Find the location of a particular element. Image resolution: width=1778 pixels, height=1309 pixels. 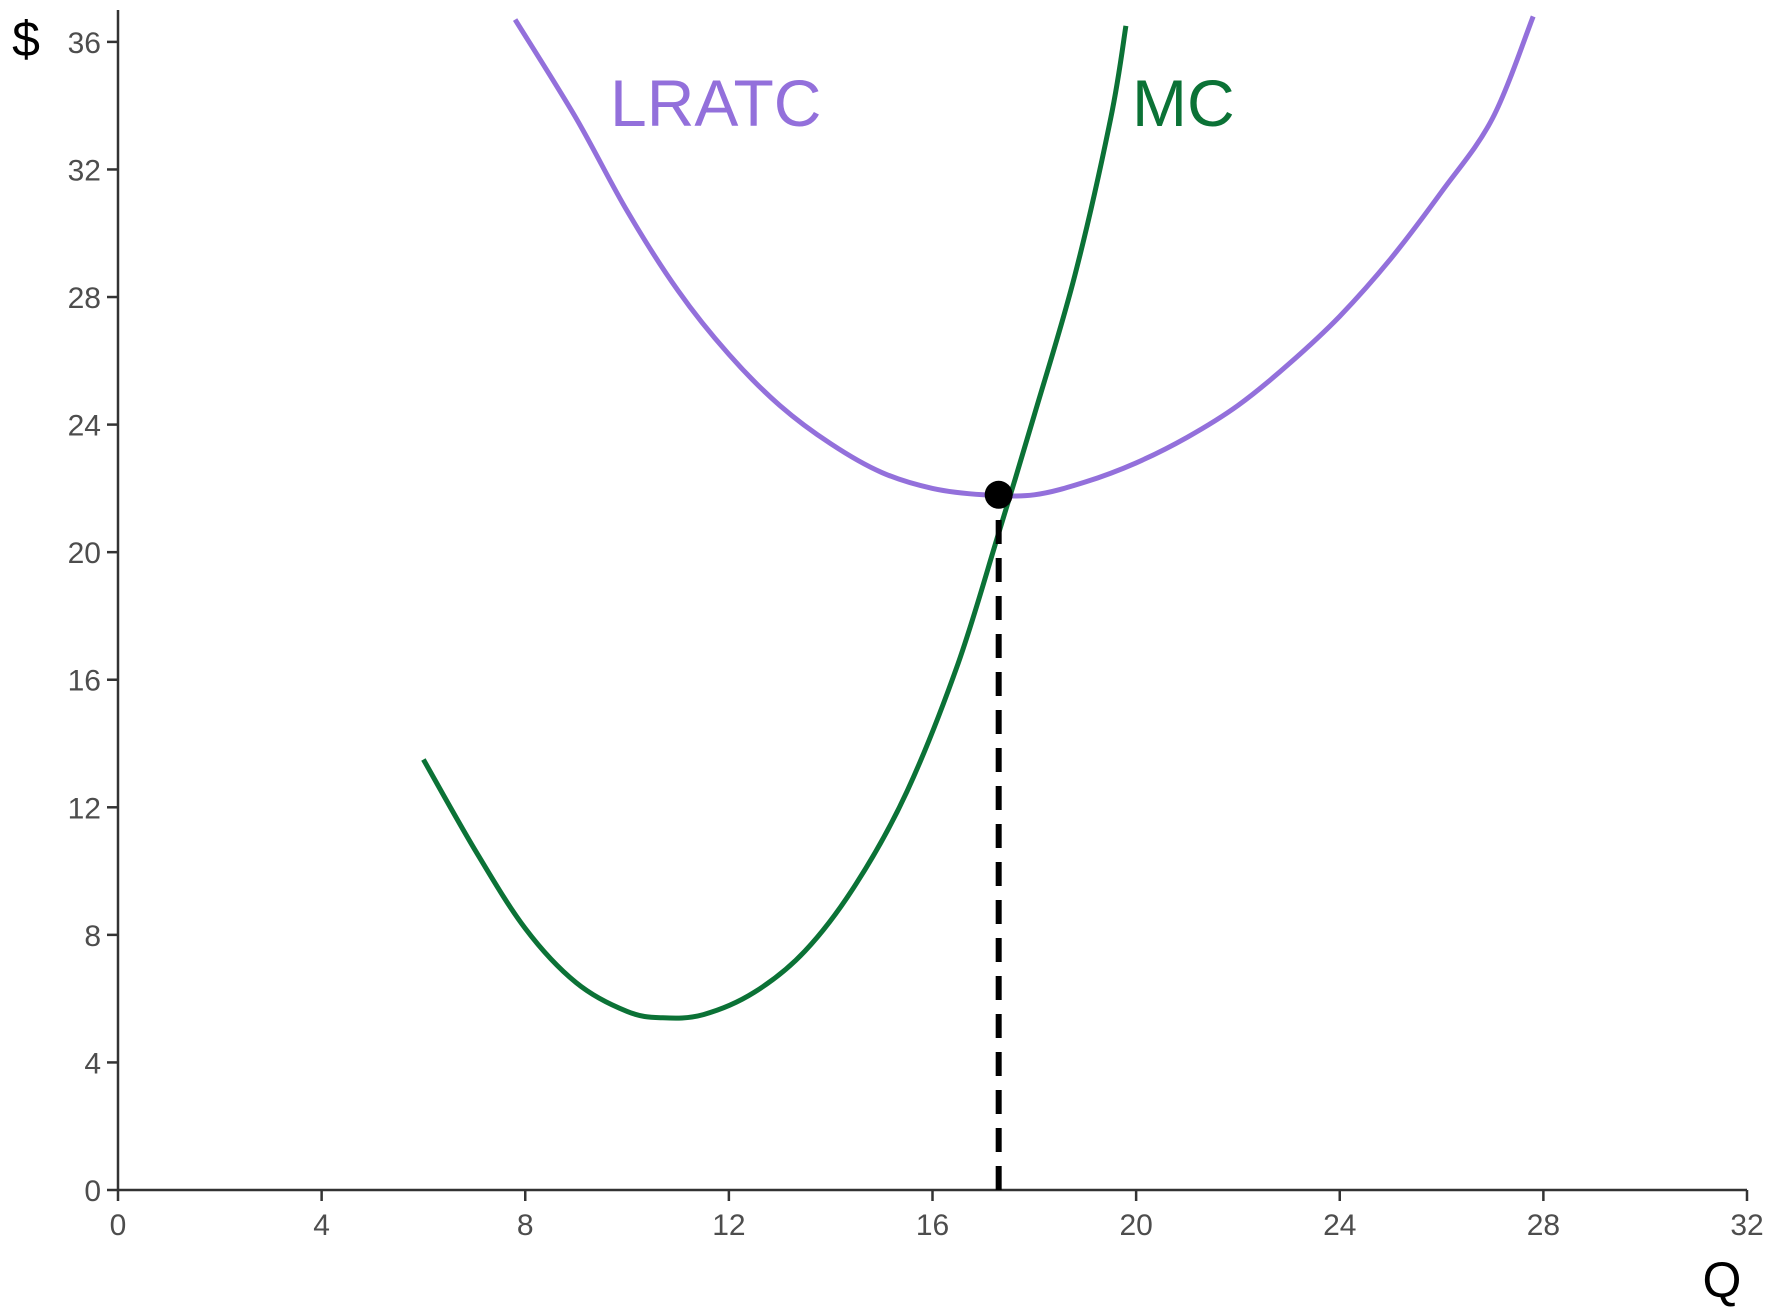

y-tick-label: 12 is located at coordinates (84, 808).